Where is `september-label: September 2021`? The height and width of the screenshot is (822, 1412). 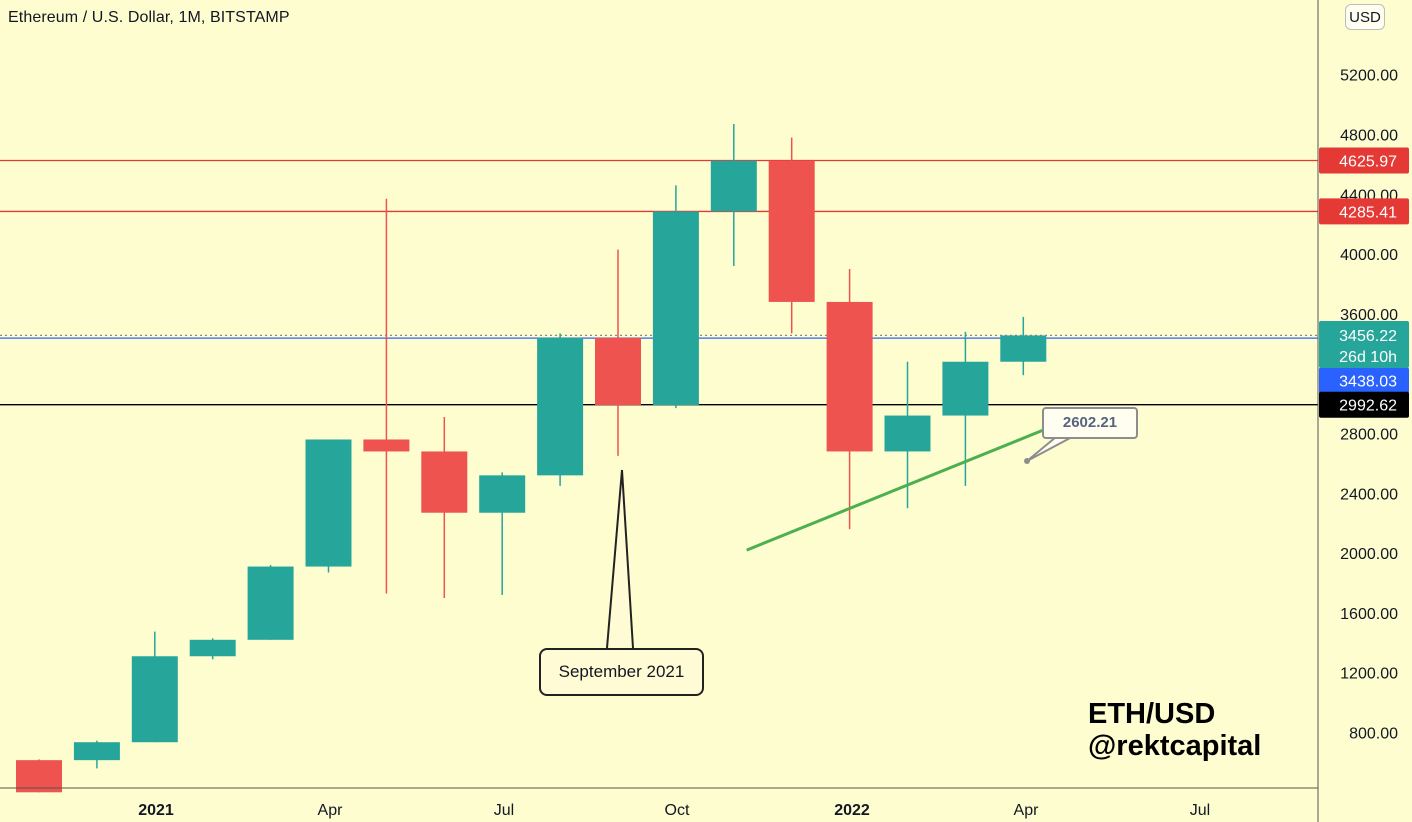
september-label: September 2021 is located at coordinates (621, 672).